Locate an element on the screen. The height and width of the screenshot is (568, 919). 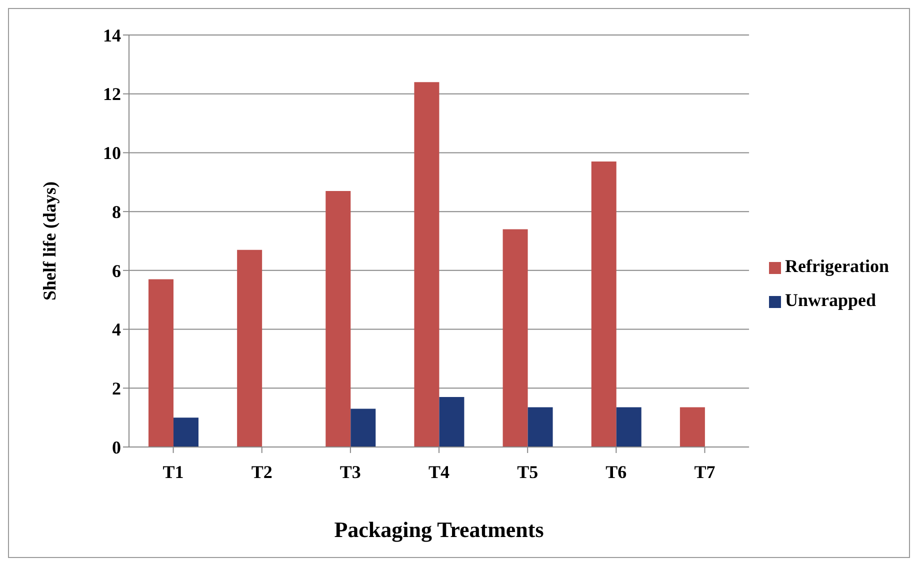
y-tick-label: 2 is located at coordinates (116, 388).